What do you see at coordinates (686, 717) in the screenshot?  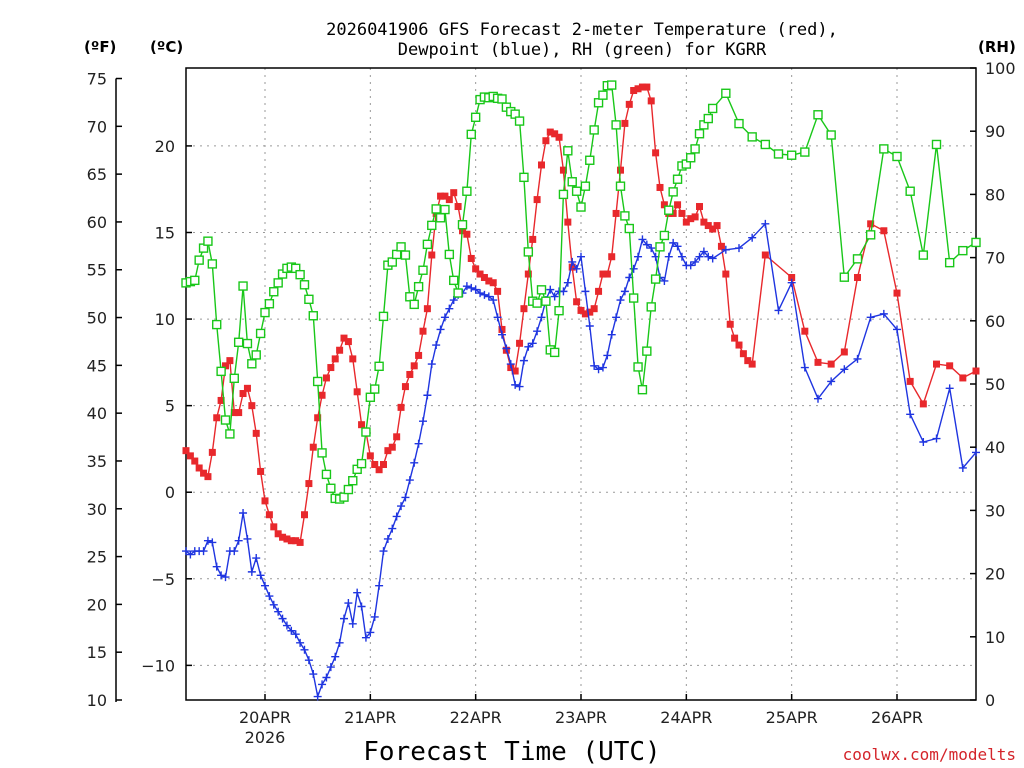 I see `x-tick-label: 24APR` at bounding box center [686, 717].